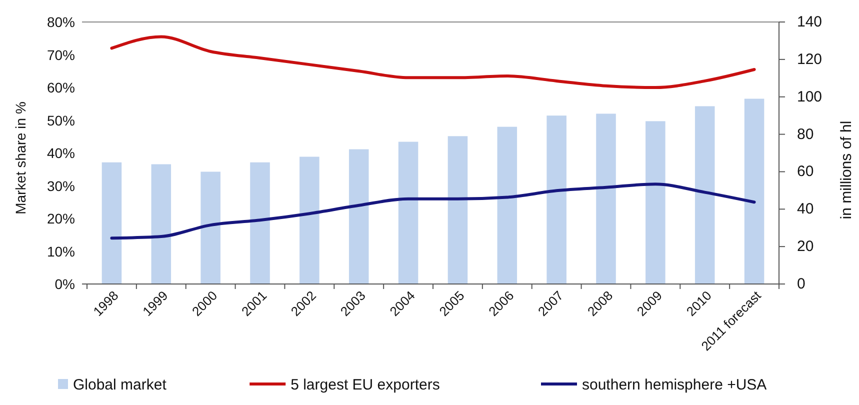  Describe the element at coordinates (60, 251) in the screenshot. I see `y-tick-label: 10%` at that location.